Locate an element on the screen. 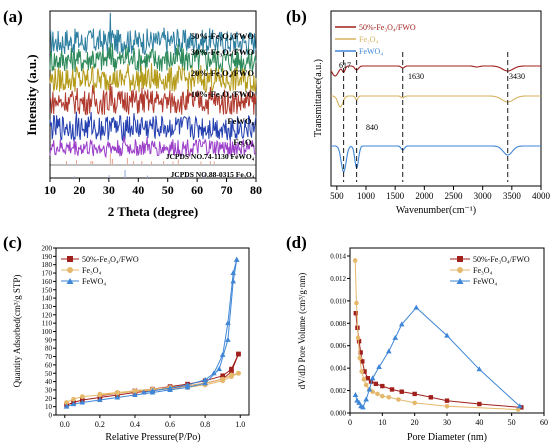 Image resolution: width=550 pixels, height=448 pixels. c-x-tick-label: 0.0 is located at coordinates (65, 424).